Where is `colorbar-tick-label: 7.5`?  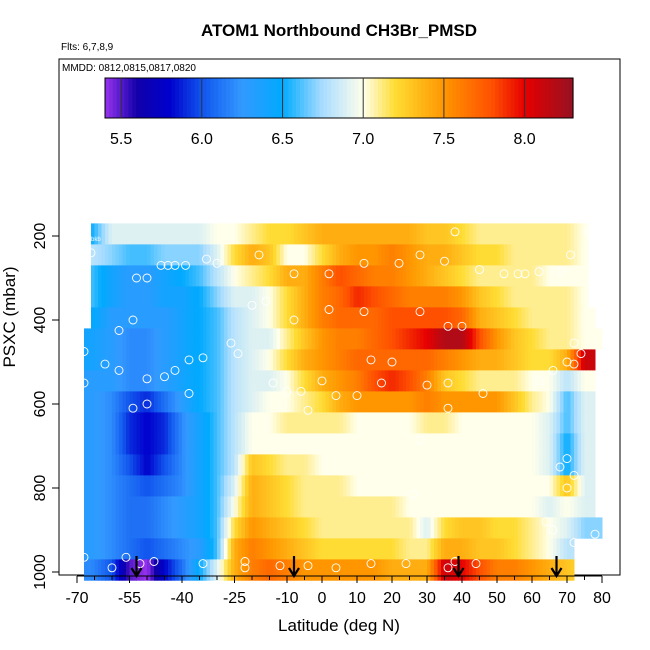 colorbar-tick-label: 7.5 is located at coordinates (444, 139).